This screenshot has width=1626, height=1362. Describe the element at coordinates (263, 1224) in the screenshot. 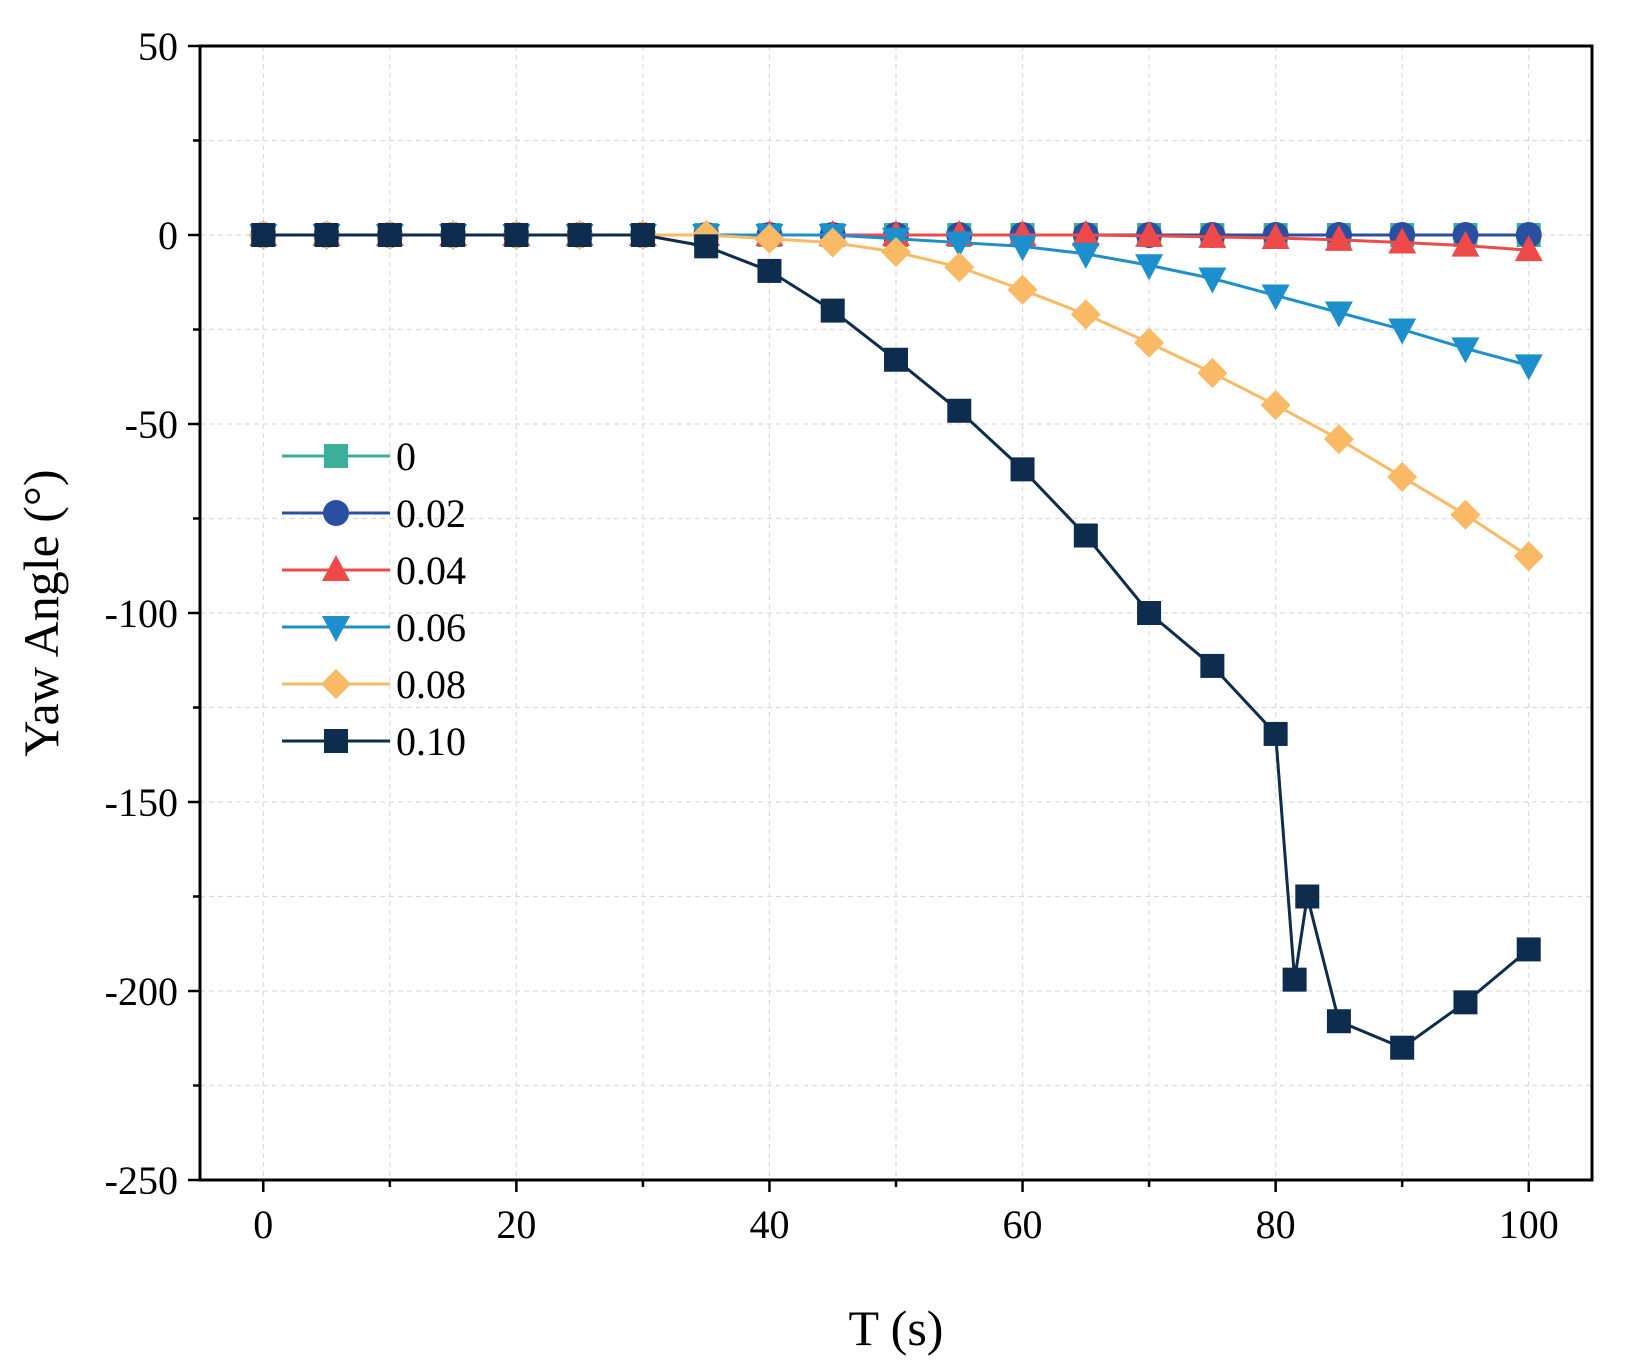

I see `x-tick-label: 0` at that location.